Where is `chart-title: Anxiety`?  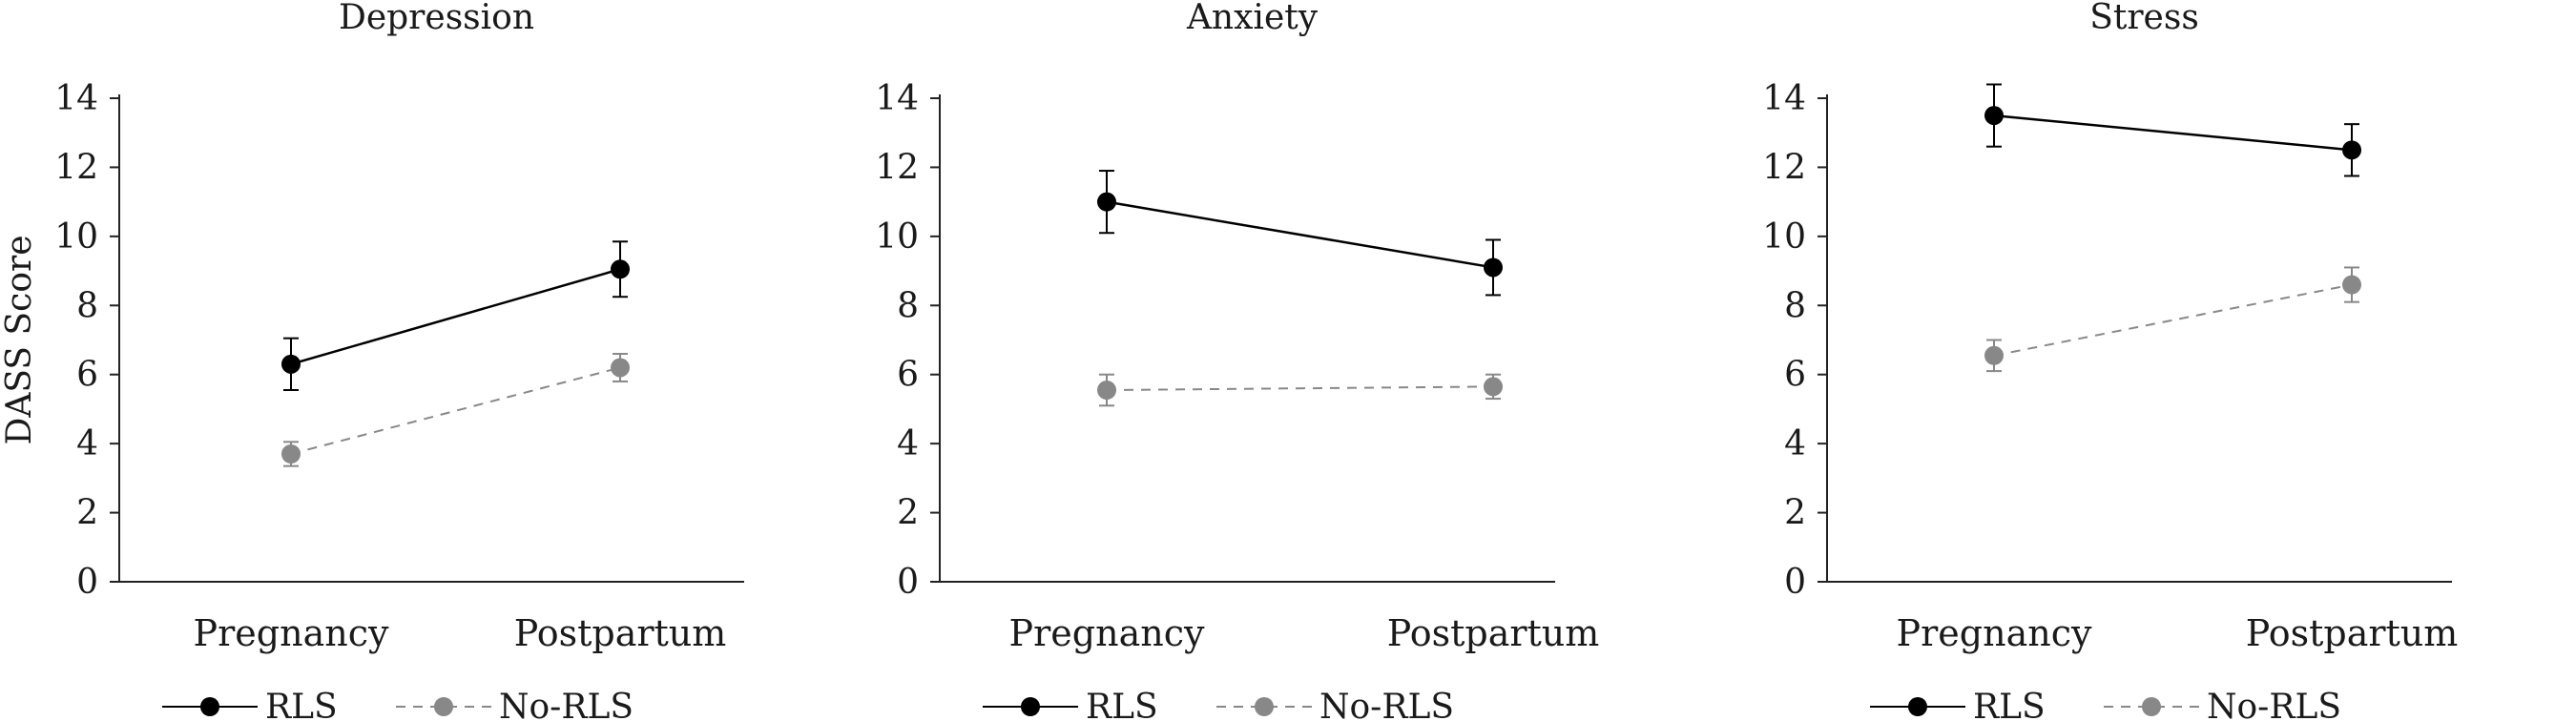
chart-title: Anxiety is located at coordinates (1252, 18).